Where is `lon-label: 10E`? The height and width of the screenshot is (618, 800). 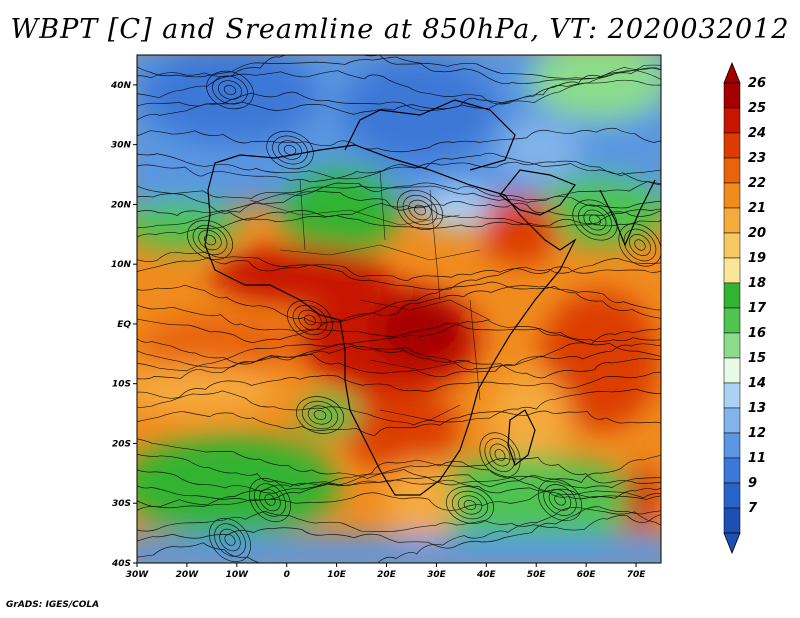 lon-label: 10E is located at coordinates (337, 575).